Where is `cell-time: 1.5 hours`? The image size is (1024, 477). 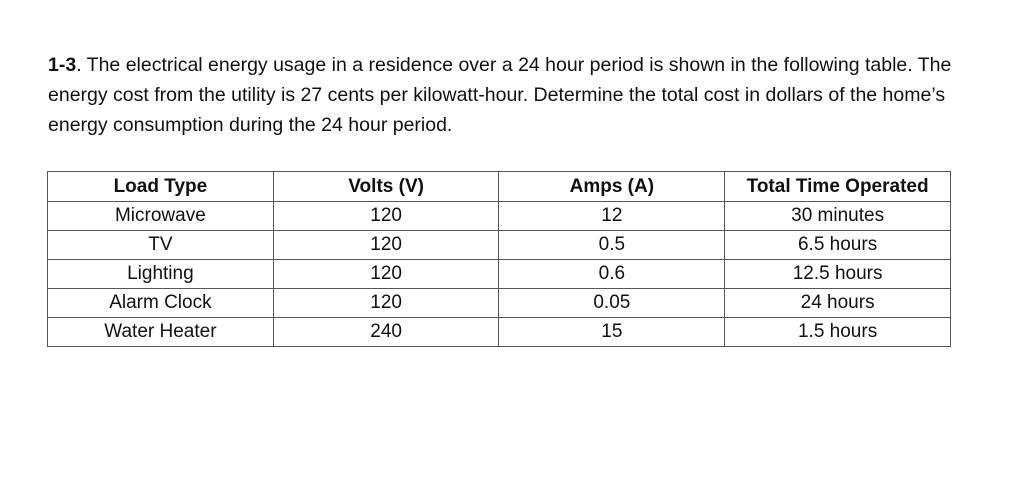
cell-time: 1.5 hours is located at coordinates (837, 332).